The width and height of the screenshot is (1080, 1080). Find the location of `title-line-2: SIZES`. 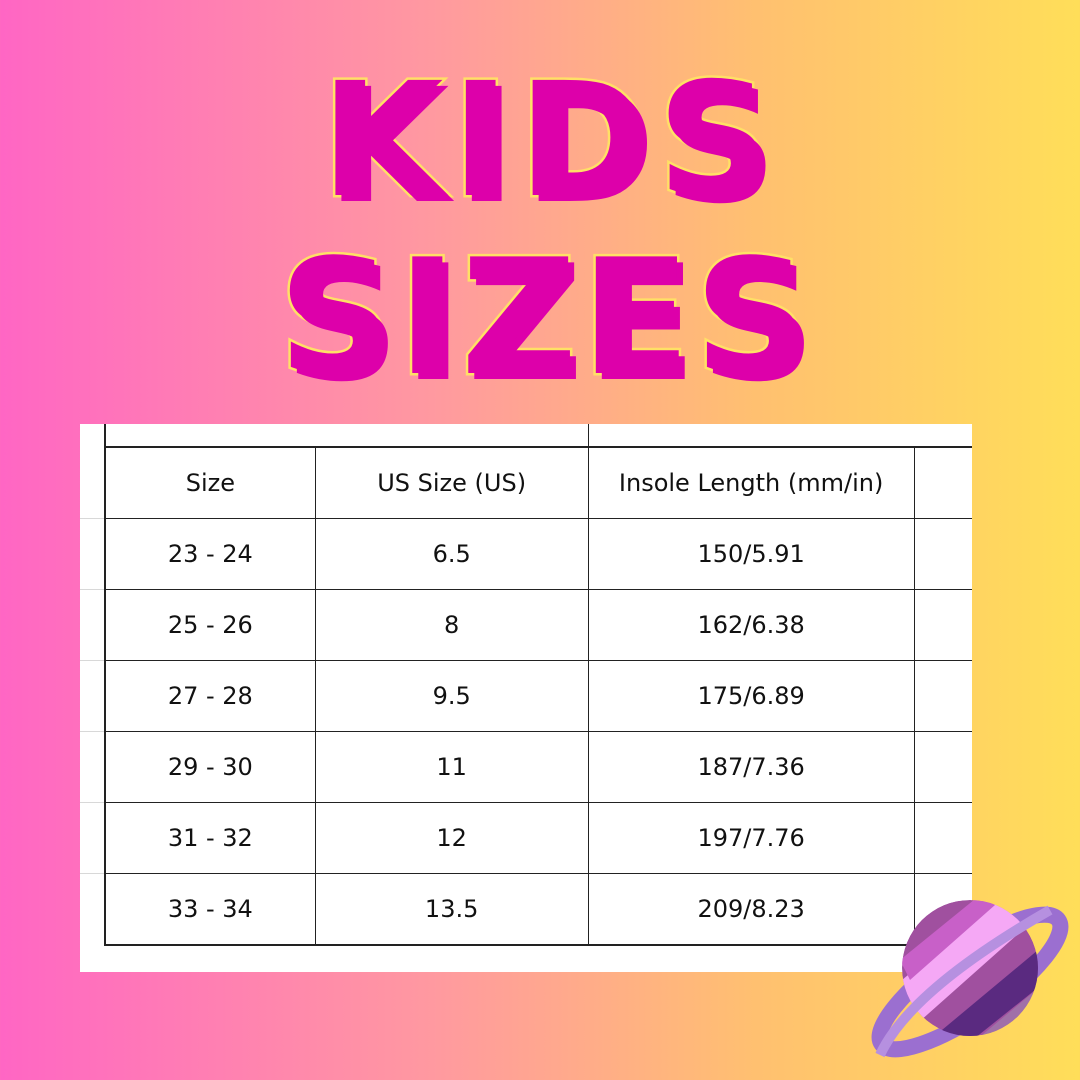

title-line-2: SIZES is located at coordinates (545, 317).